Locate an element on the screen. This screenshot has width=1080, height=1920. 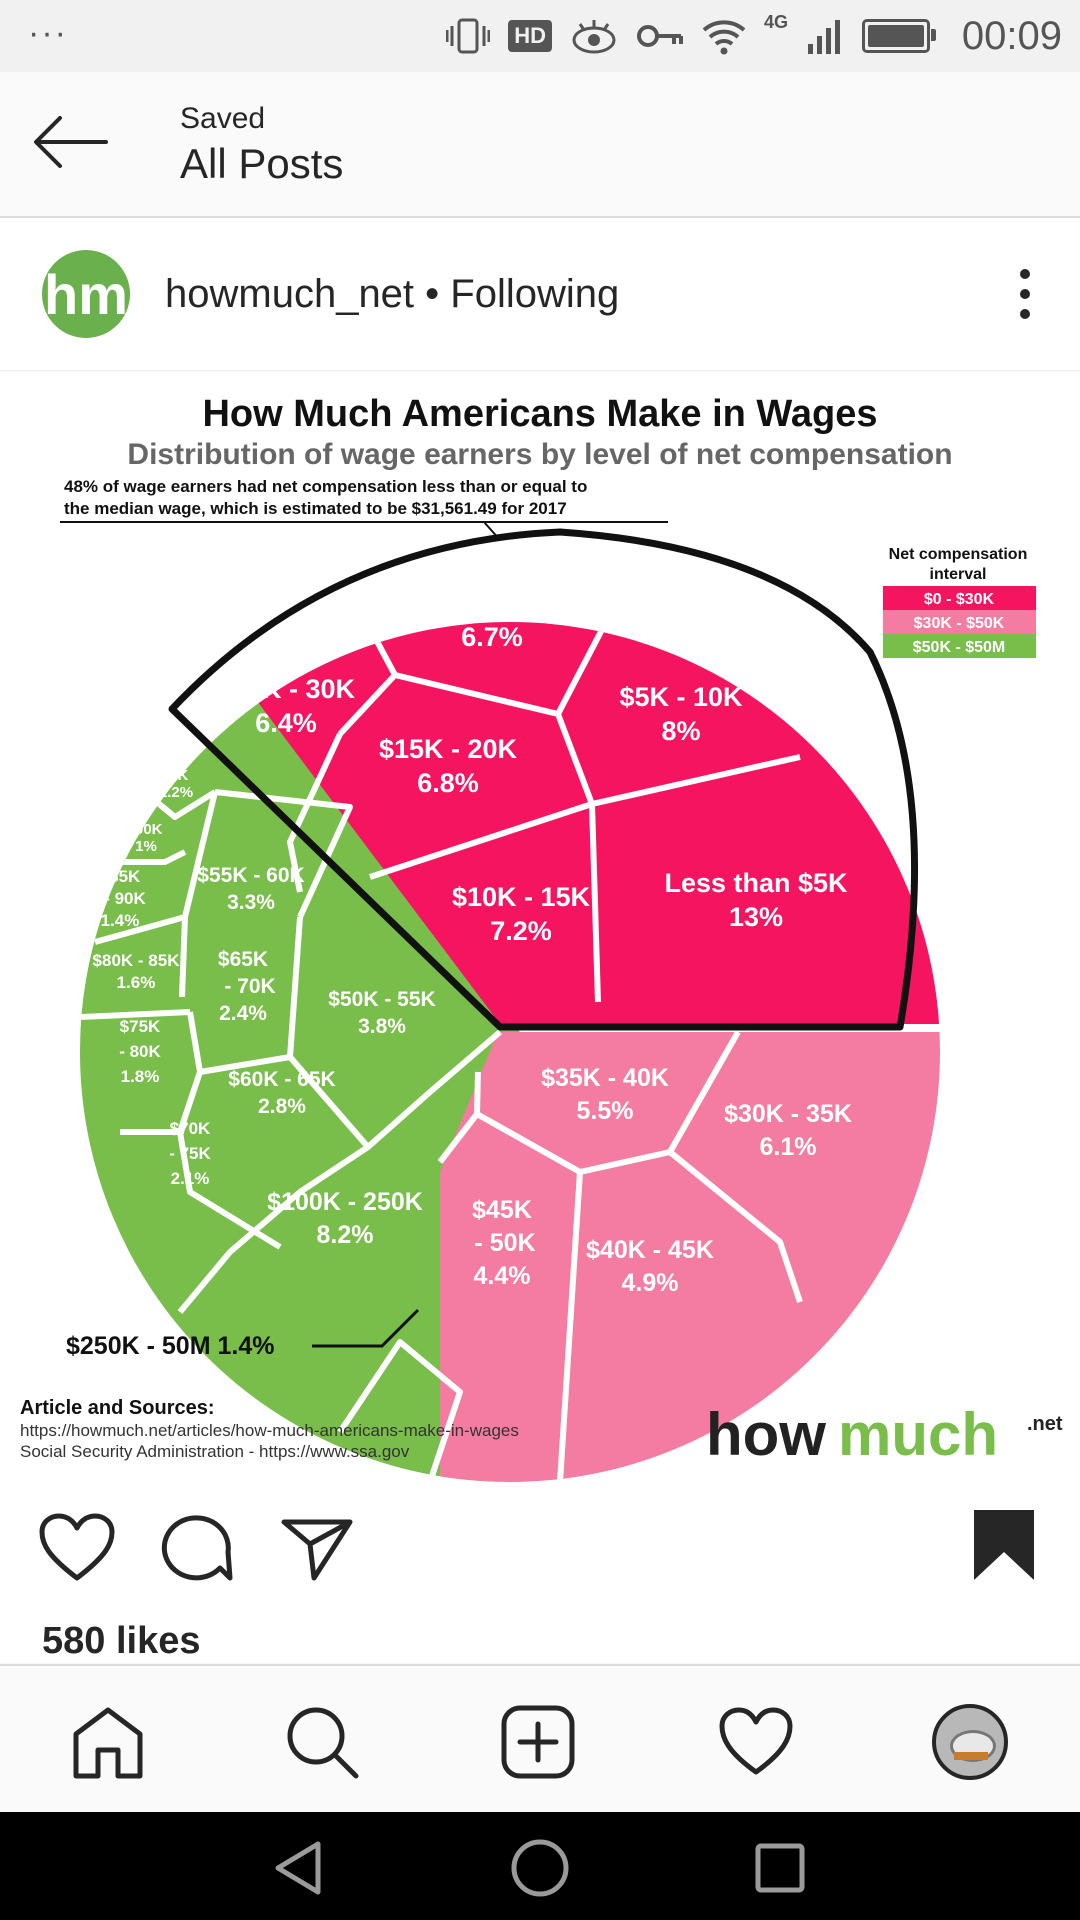
cell-label: - 100K is located at coordinates (139, 829).